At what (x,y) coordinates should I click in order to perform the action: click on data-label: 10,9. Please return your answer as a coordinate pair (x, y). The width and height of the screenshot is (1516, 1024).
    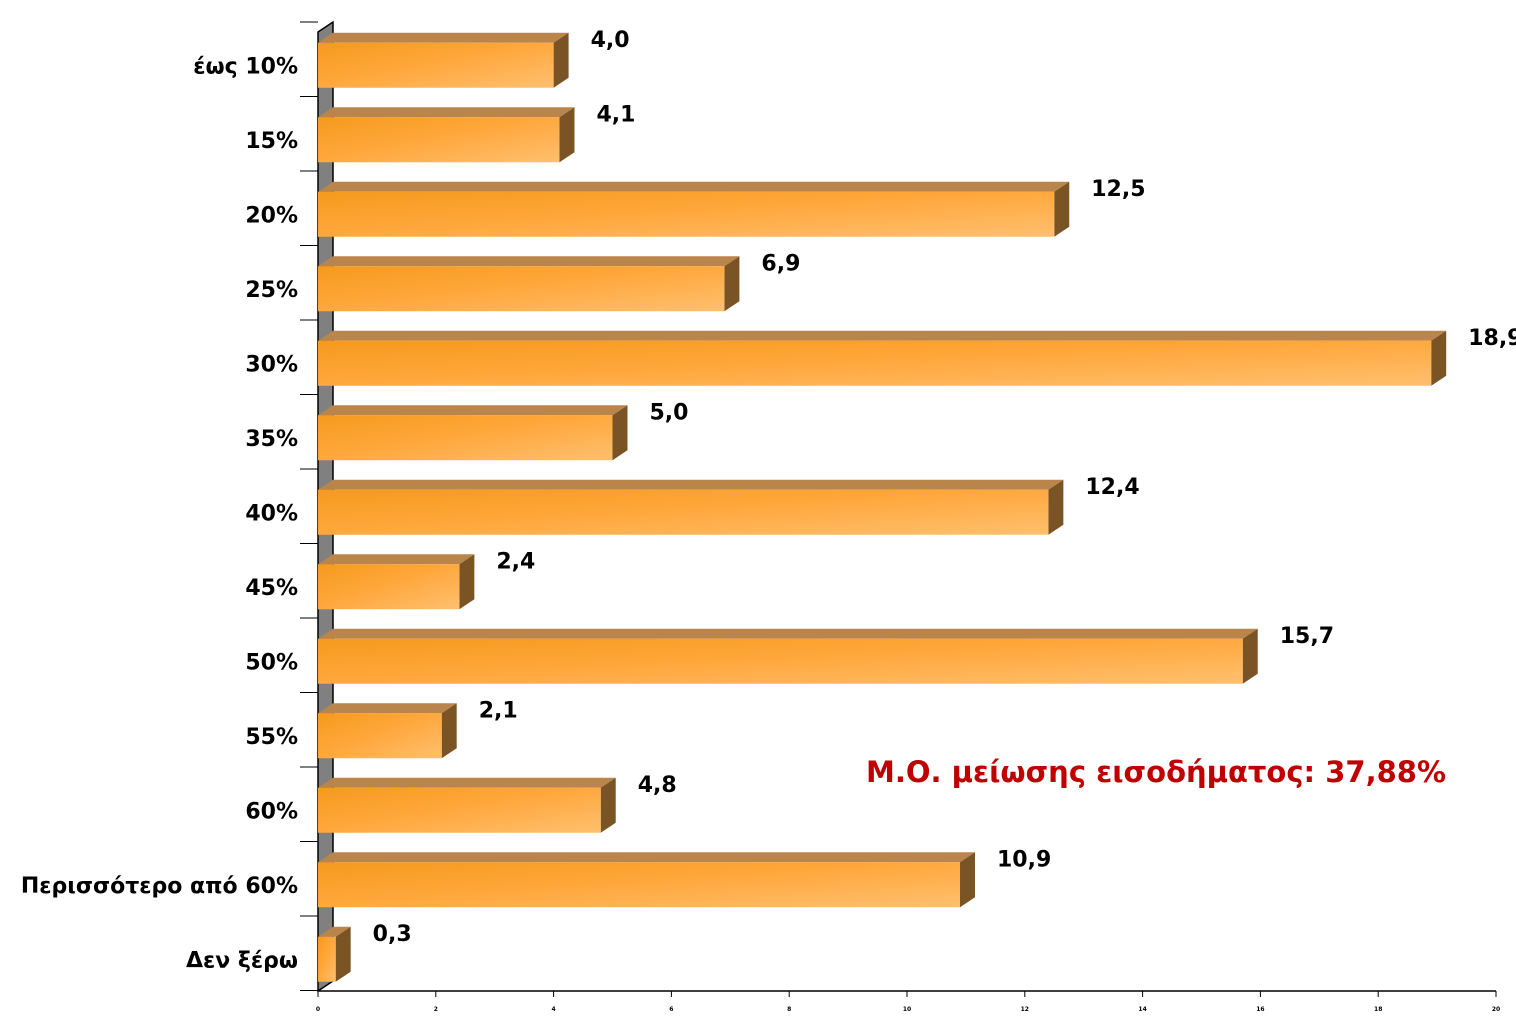
    Looking at the image, I should click on (1024, 859).